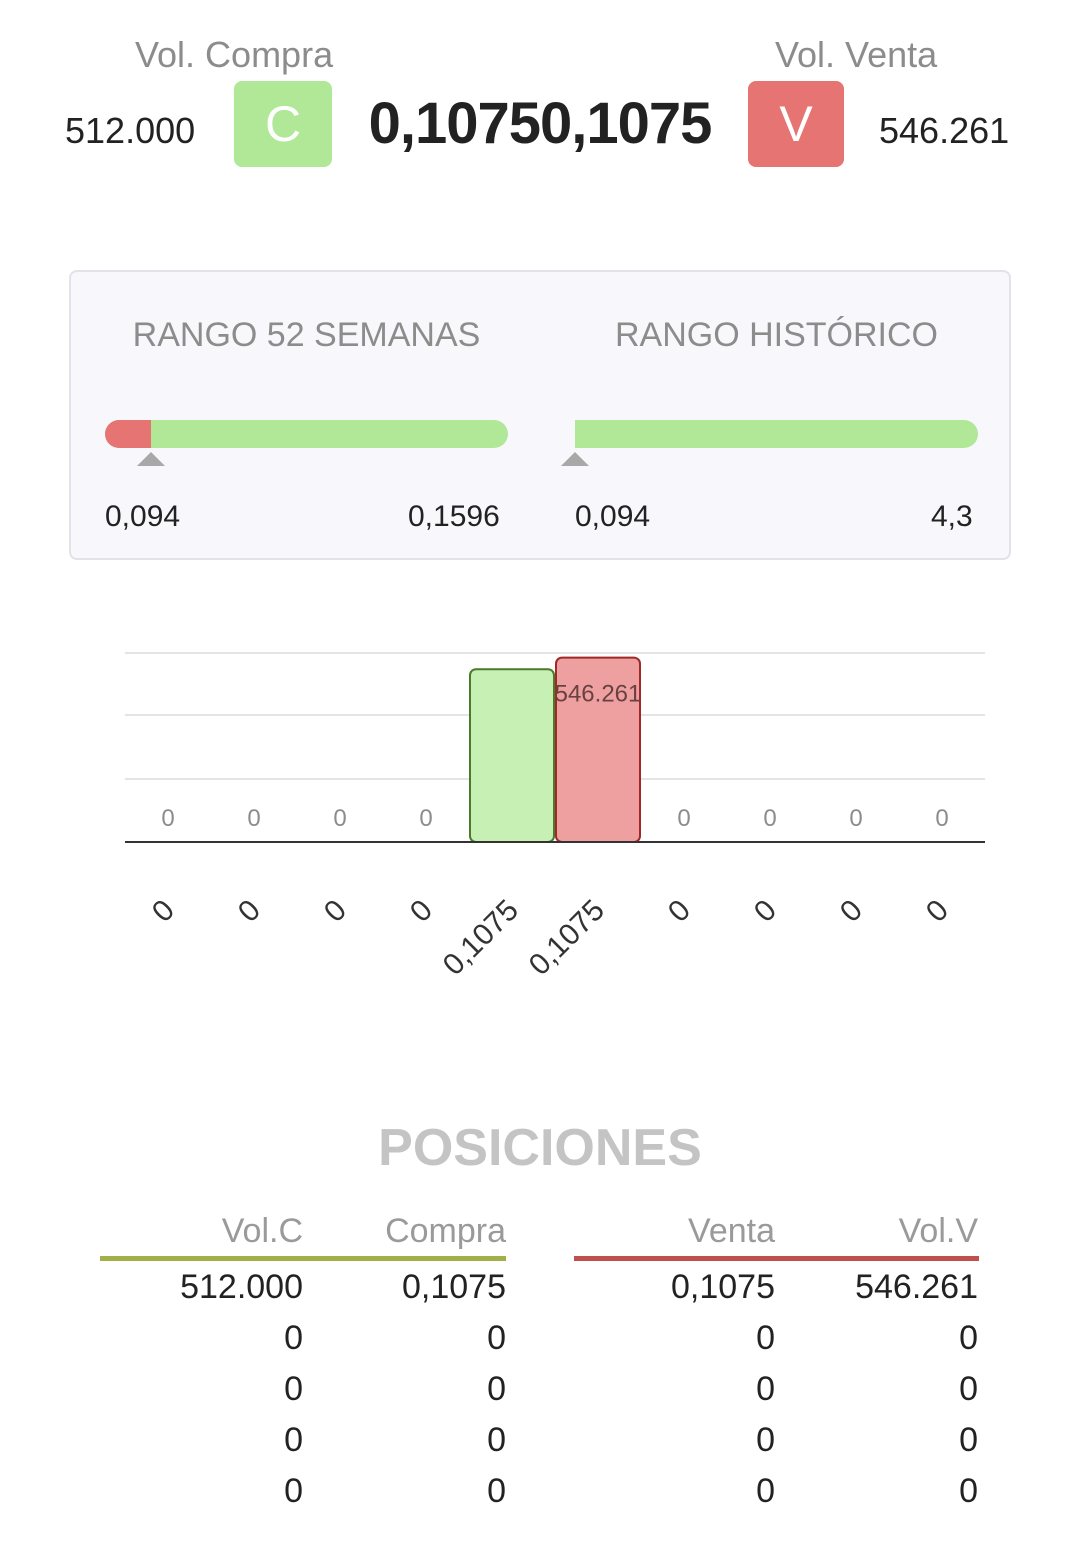 The image size is (1080, 1553). I want to click on header-vol-v: Vol.V, so click(938, 1231).